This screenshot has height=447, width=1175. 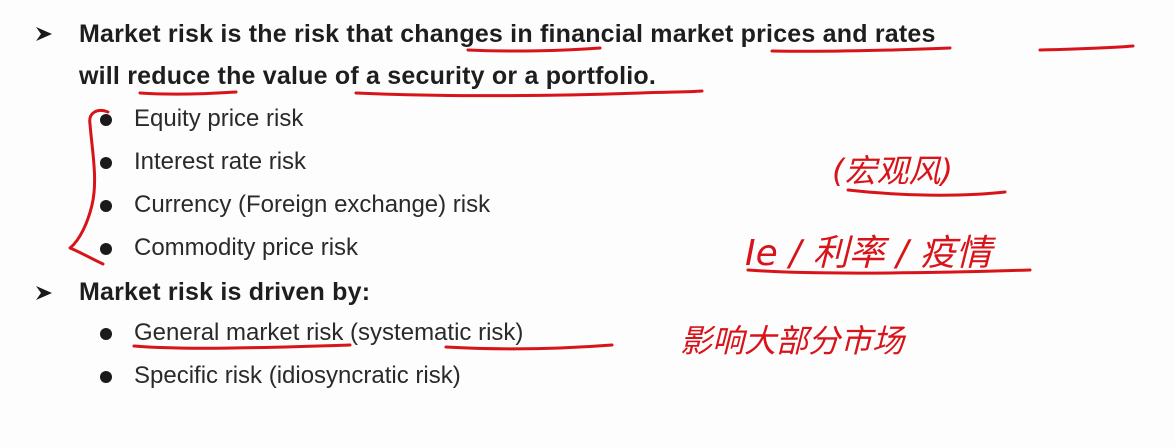 I want to click on sub-bullet-commodity: Commodity price risk, so click(x=246, y=247).